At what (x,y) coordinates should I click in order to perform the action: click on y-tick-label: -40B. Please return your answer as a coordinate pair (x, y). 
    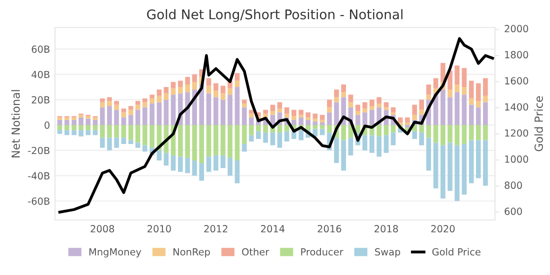
    Looking at the image, I should click on (39, 176).